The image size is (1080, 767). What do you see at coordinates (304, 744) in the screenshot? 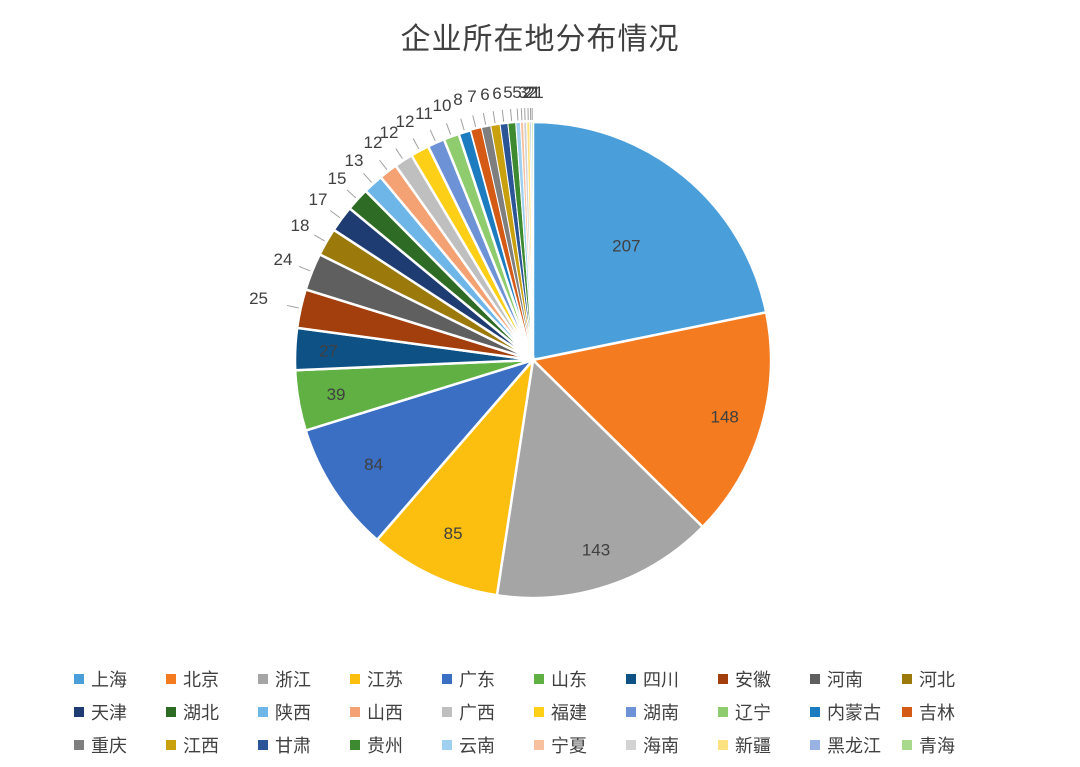
I see `legend-item-22: 甘肃` at bounding box center [304, 744].